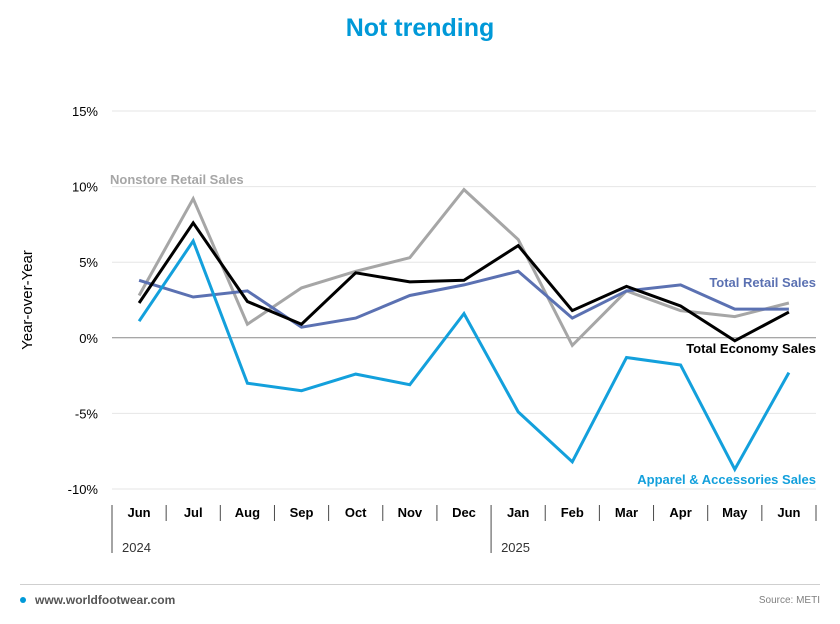 This screenshot has width=840, height=624. What do you see at coordinates (105, 600) in the screenshot?
I see `website-text: www.worldfootwear.com` at bounding box center [105, 600].